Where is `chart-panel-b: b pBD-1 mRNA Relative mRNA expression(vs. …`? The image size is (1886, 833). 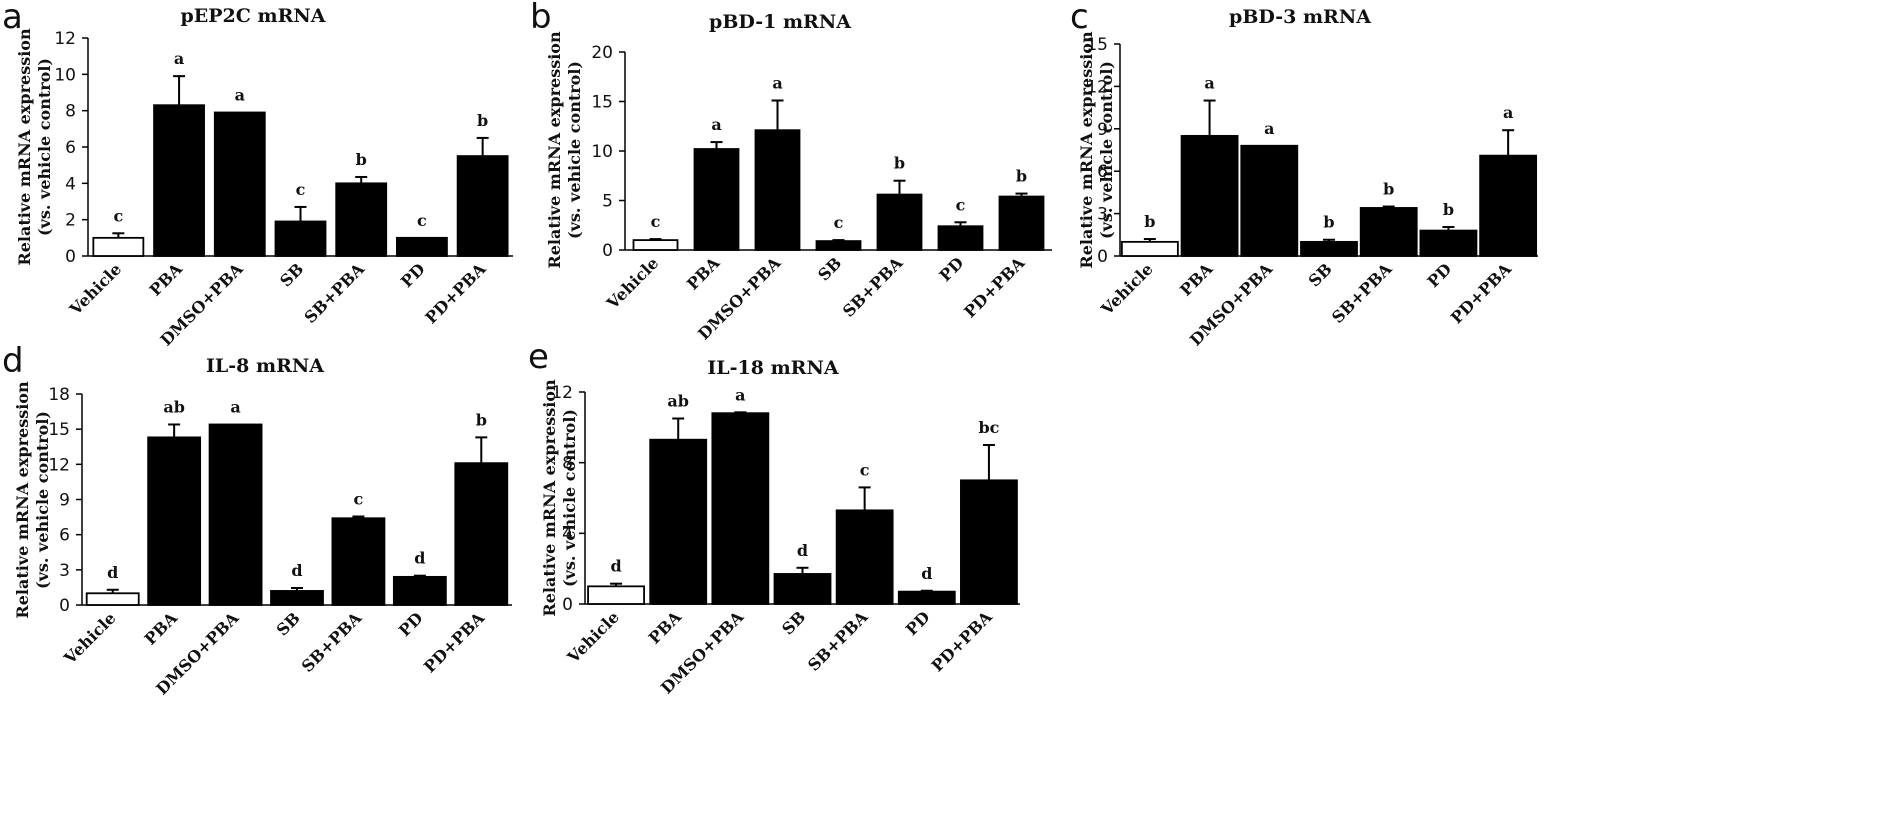 chart-panel-b: b pBD-1 mRNA Relative mRNA expression(vs. … is located at coordinates (791, 172).